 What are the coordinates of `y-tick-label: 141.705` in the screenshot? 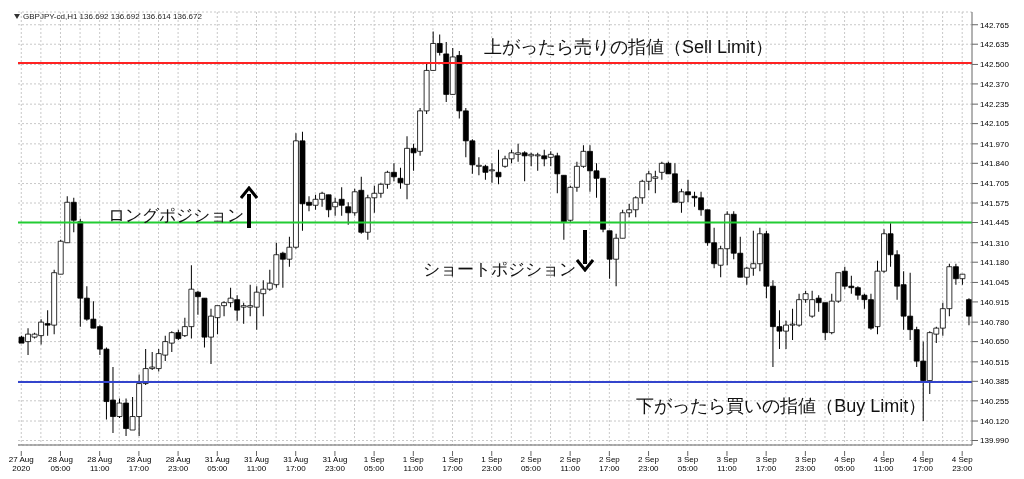 It's located at (995, 184).